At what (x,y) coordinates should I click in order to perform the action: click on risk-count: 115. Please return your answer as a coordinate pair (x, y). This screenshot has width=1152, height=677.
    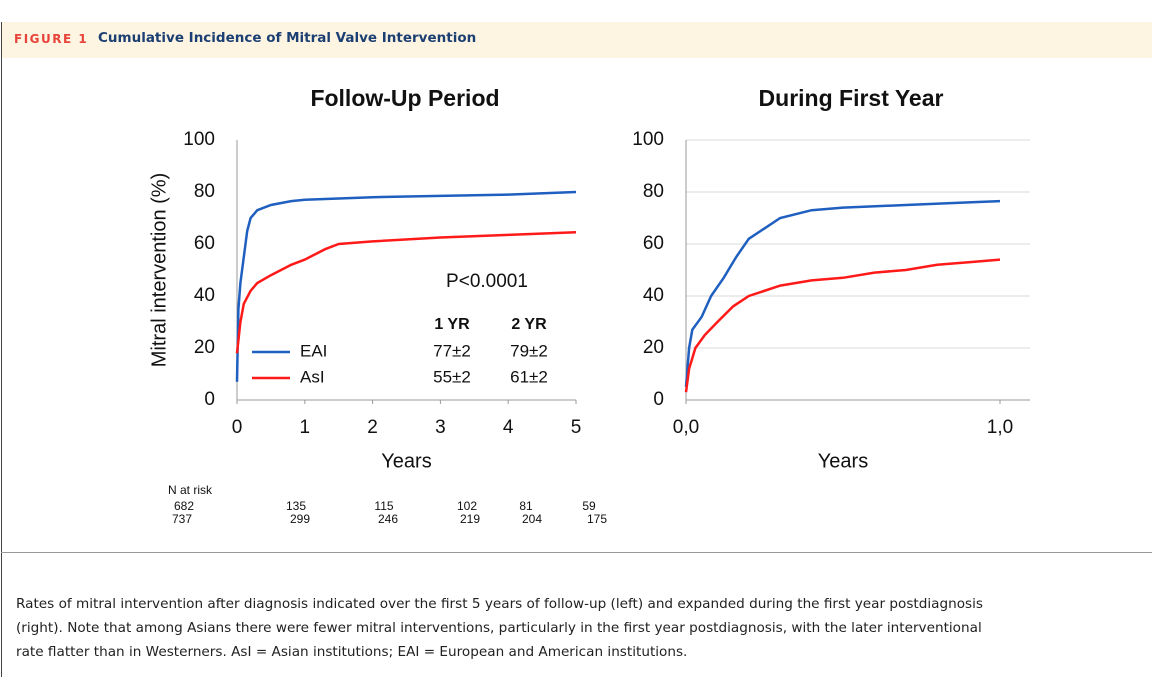
    Looking at the image, I should click on (383, 506).